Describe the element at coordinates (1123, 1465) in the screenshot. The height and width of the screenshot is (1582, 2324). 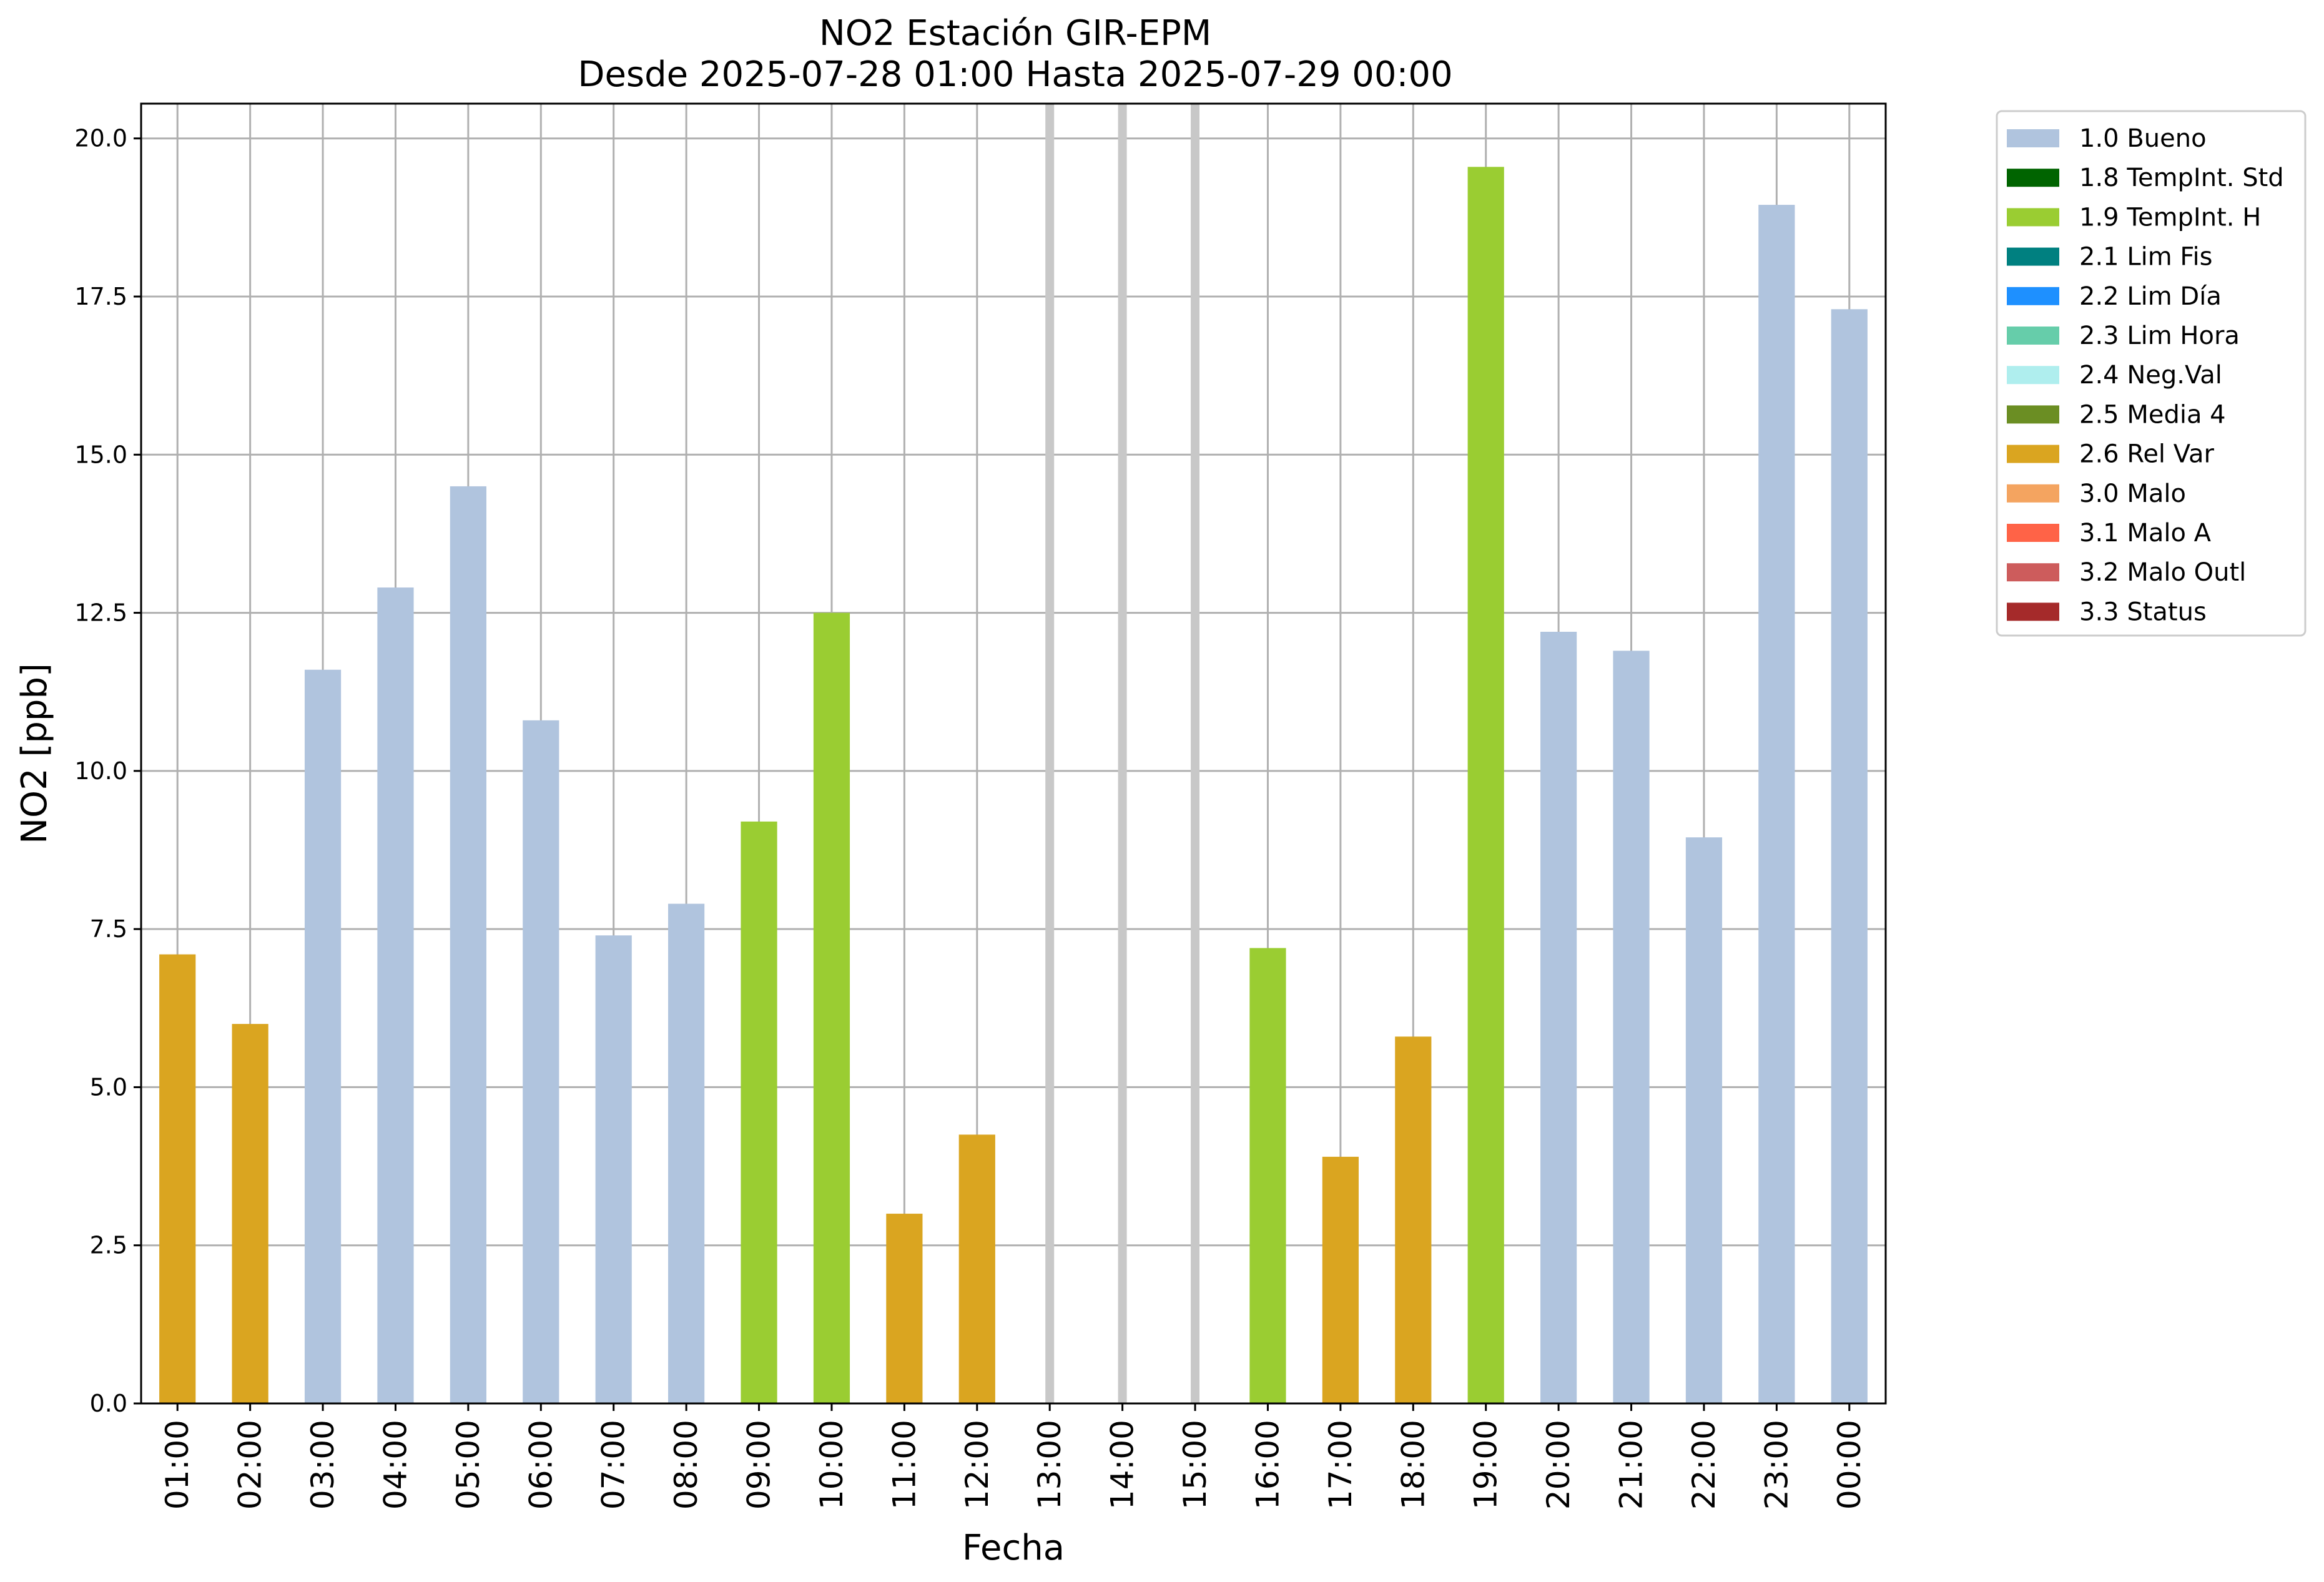
I see `x-tick-label: 14:00` at that location.